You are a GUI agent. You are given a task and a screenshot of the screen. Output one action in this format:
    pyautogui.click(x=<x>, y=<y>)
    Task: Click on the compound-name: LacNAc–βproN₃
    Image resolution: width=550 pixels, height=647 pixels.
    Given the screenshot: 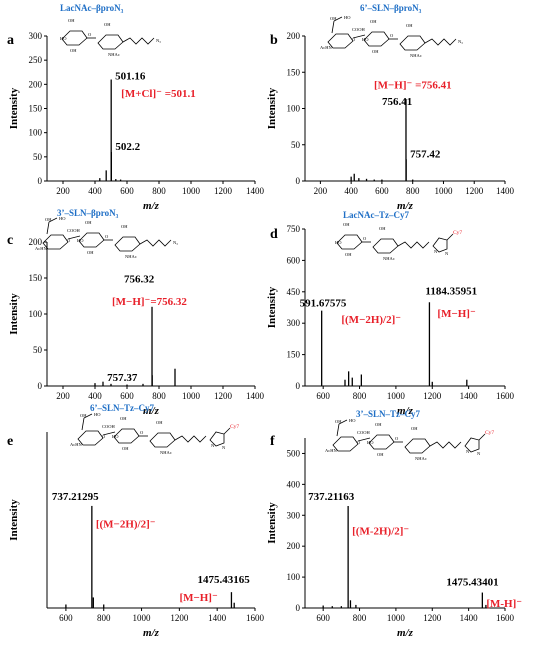 What is the action you would take?
    pyautogui.click(x=92, y=8)
    